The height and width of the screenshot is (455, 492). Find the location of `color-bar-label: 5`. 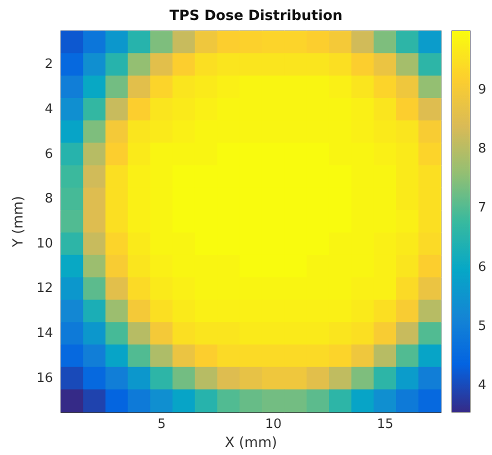

color-bar-label: 5 is located at coordinates (482, 326).